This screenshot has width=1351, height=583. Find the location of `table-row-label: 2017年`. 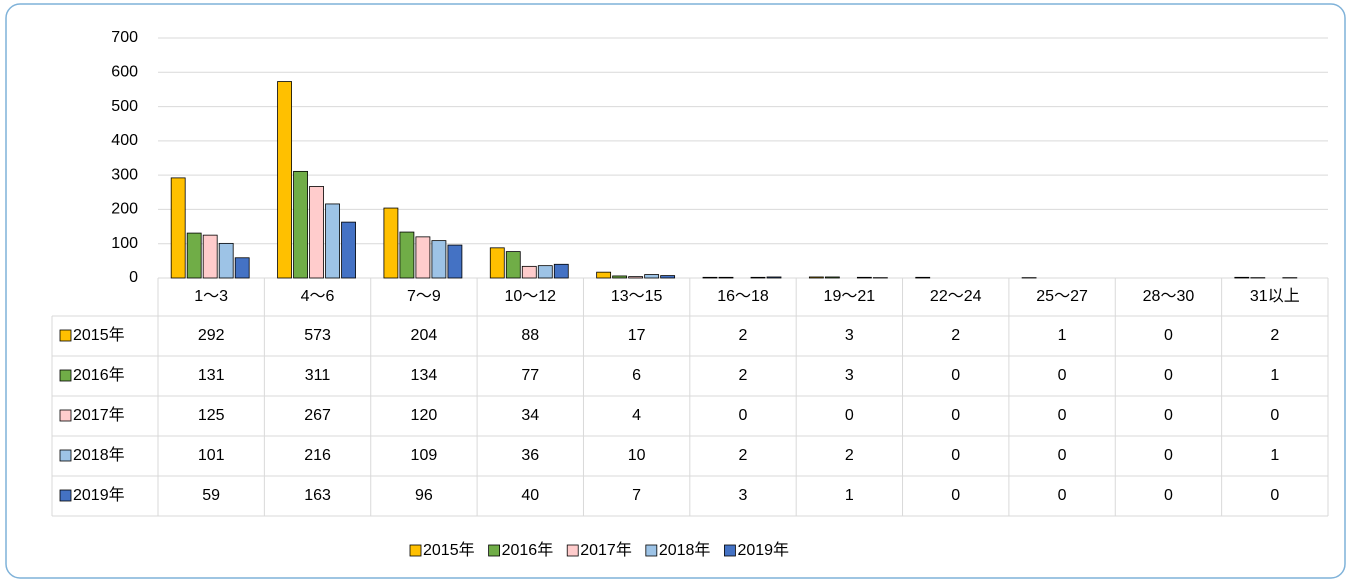

table-row-label: 2017年 is located at coordinates (99, 415).